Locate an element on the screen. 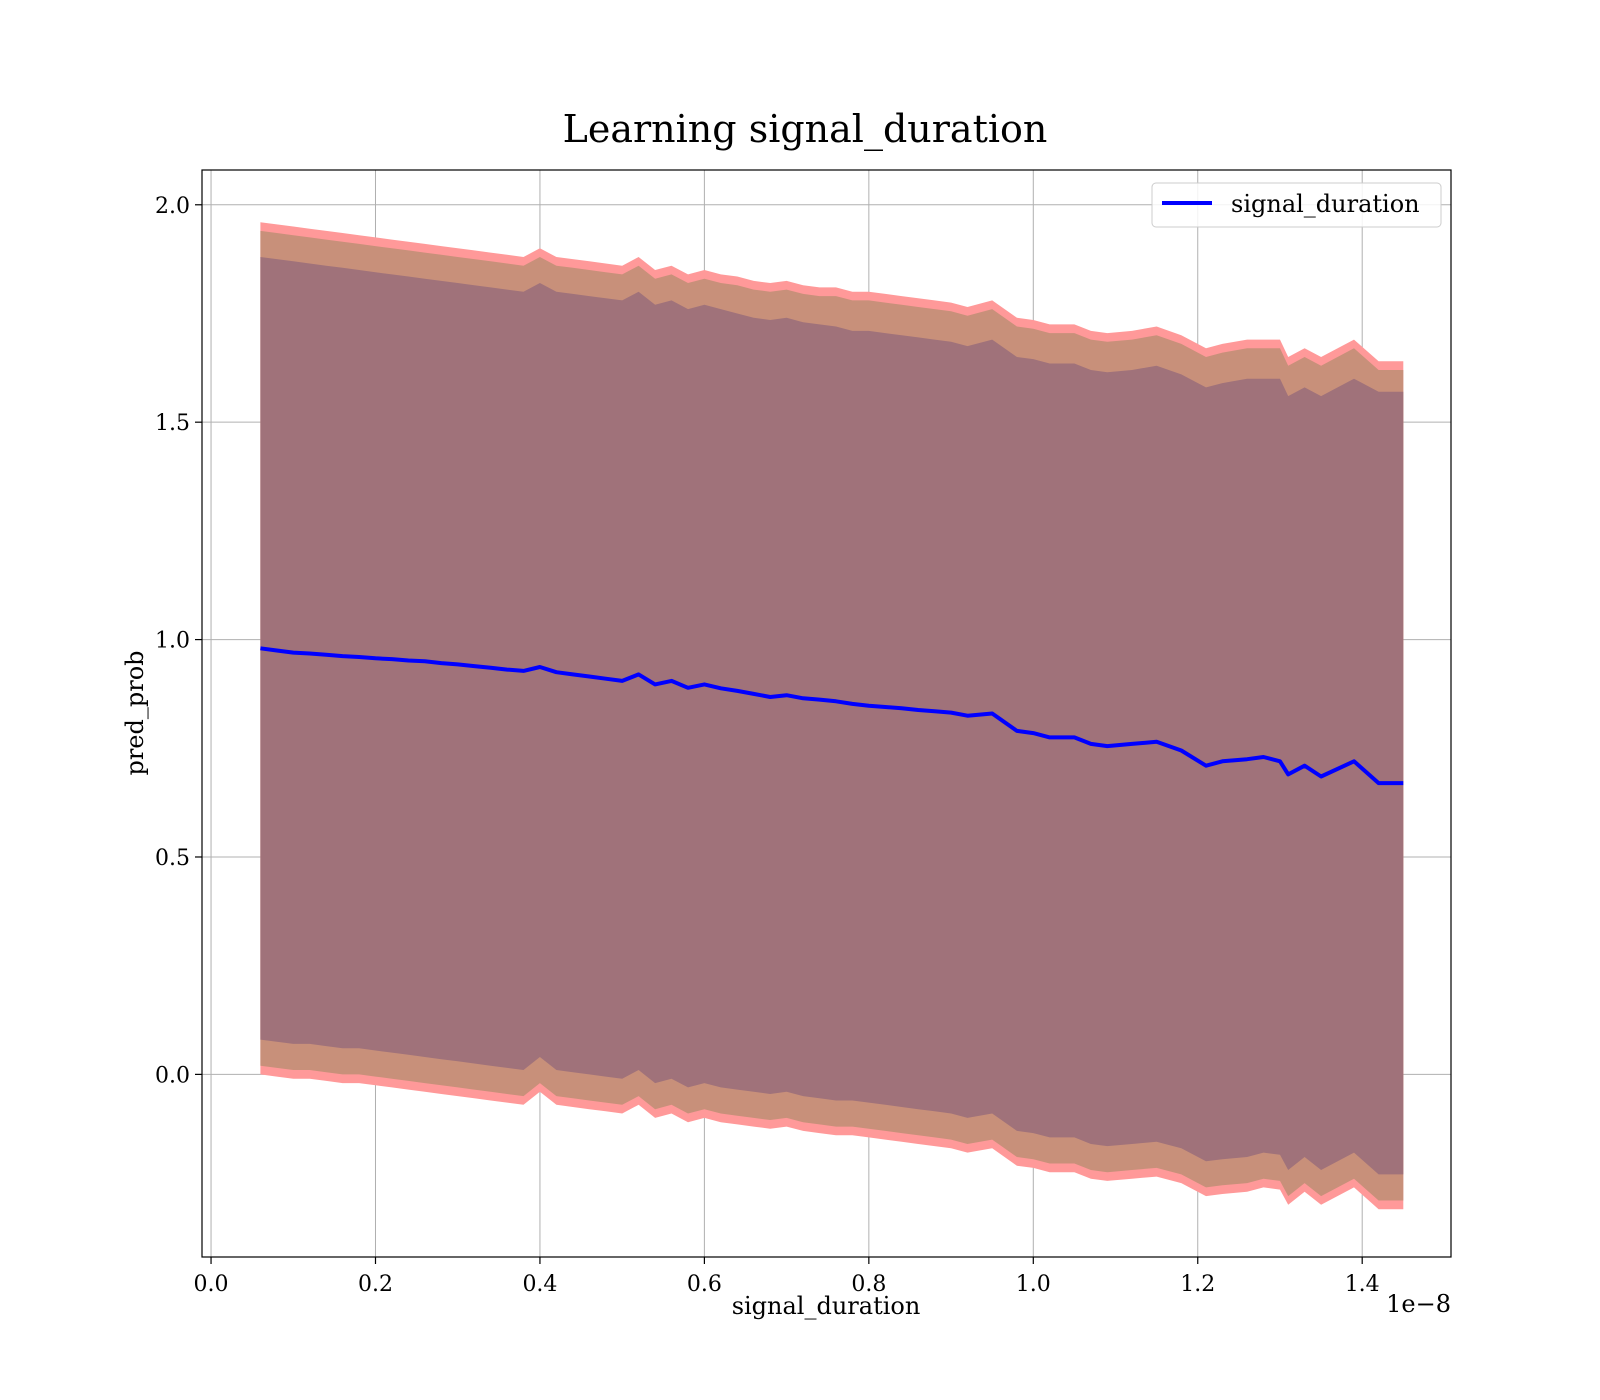 The width and height of the screenshot is (1600, 1400). y-tick-label: 1.0 is located at coordinates (172, 641).